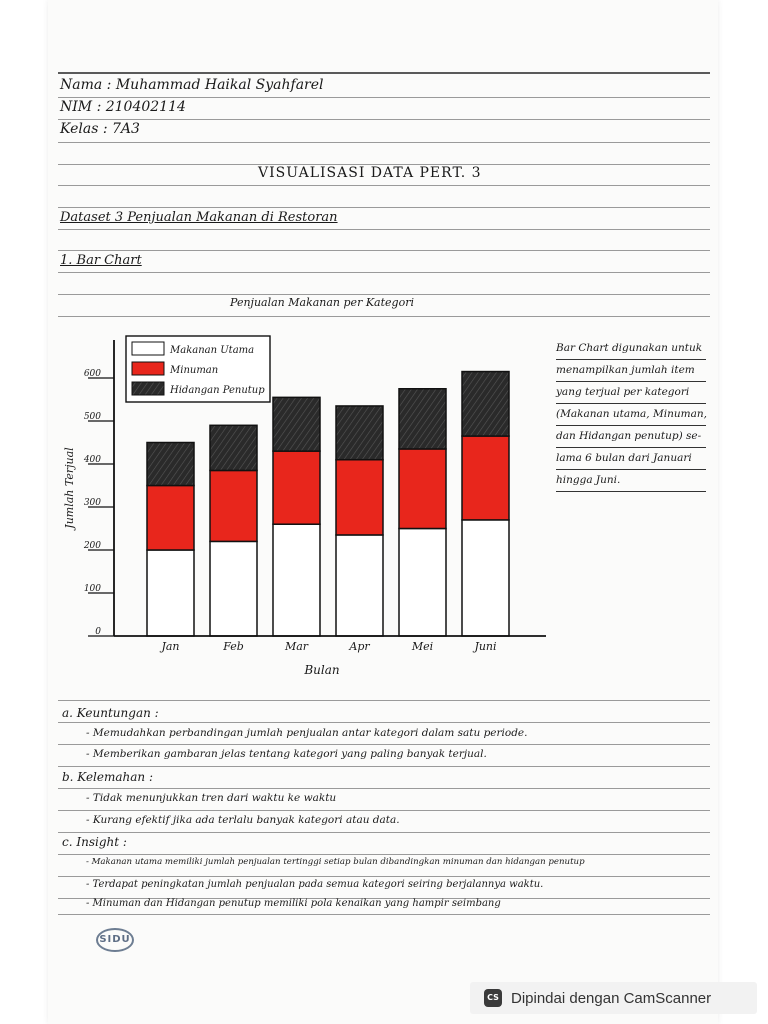 The width and height of the screenshot is (768, 1024). Describe the element at coordinates (631, 349) in the screenshot. I see `note-line: Bar Chart digunakan untuk` at that location.